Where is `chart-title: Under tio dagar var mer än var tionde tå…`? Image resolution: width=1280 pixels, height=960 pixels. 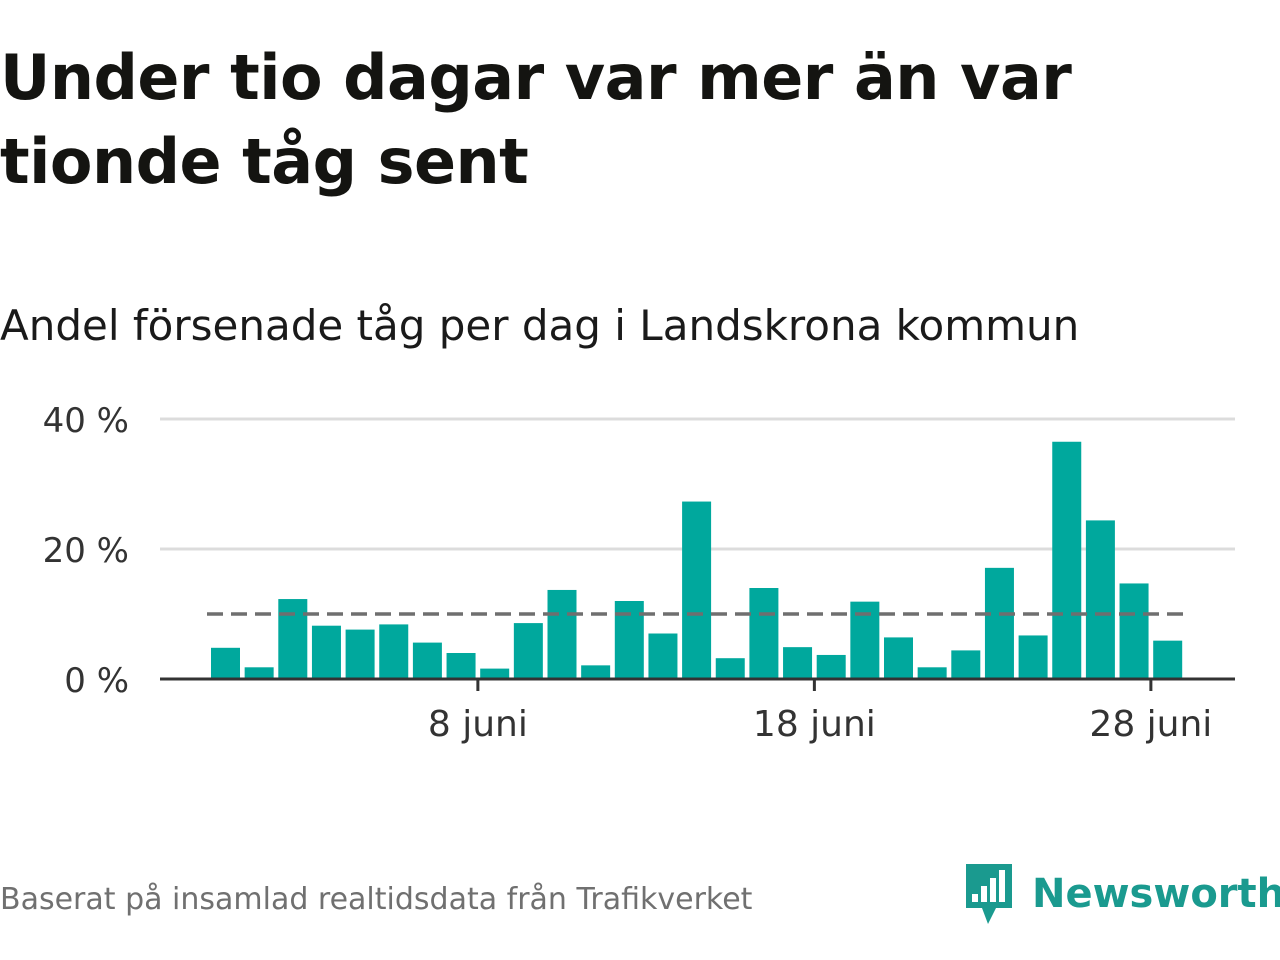
chart-title: Under tio dagar var mer än var tionde tå… is located at coordinates (536, 119).